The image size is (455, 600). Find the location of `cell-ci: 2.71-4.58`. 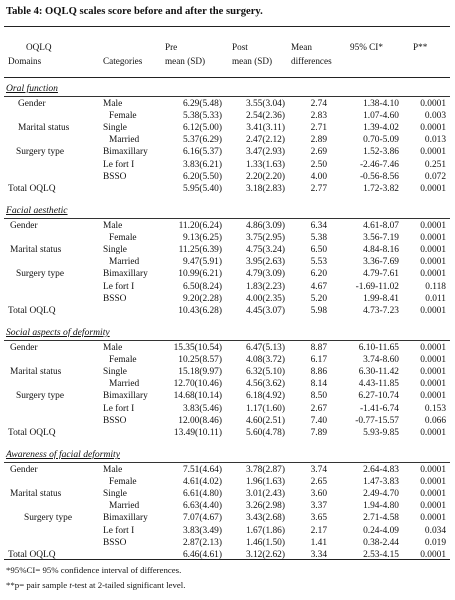

cell-ci: 2.71-4.58 is located at coordinates (381, 518).